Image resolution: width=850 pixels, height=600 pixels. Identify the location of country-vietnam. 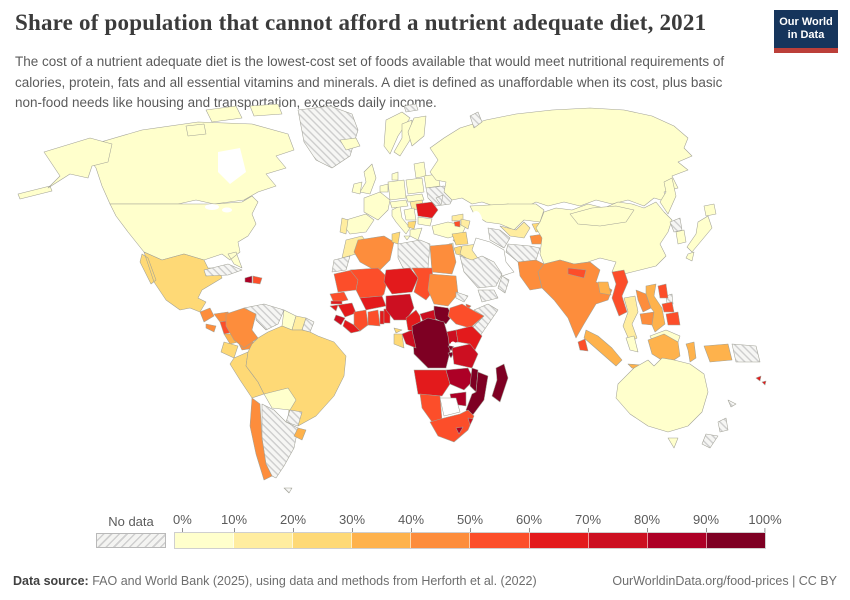
(655, 308).